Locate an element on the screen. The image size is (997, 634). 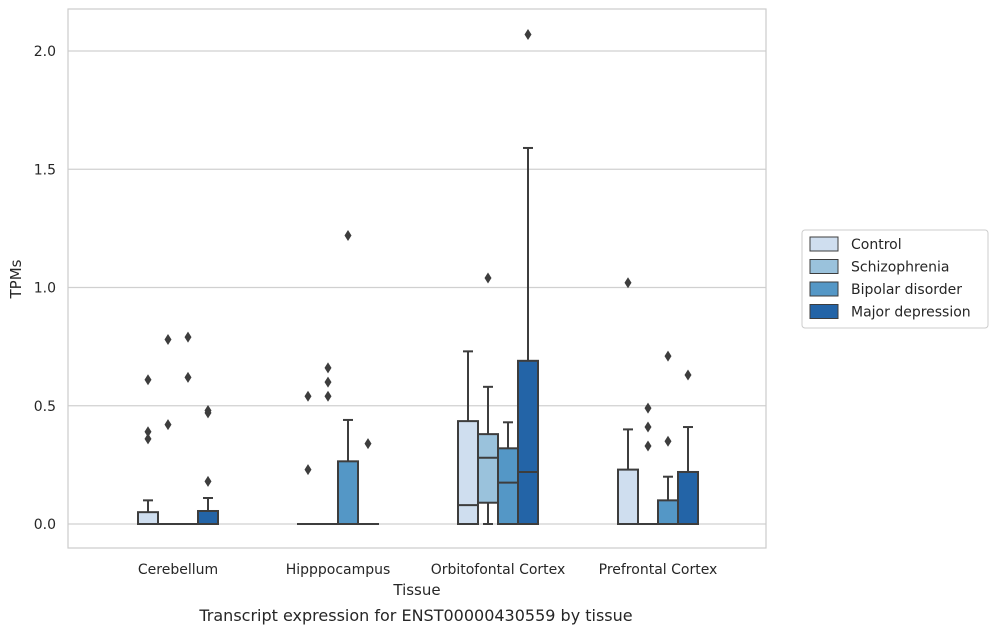
legend-label: Control is located at coordinates (876, 245).